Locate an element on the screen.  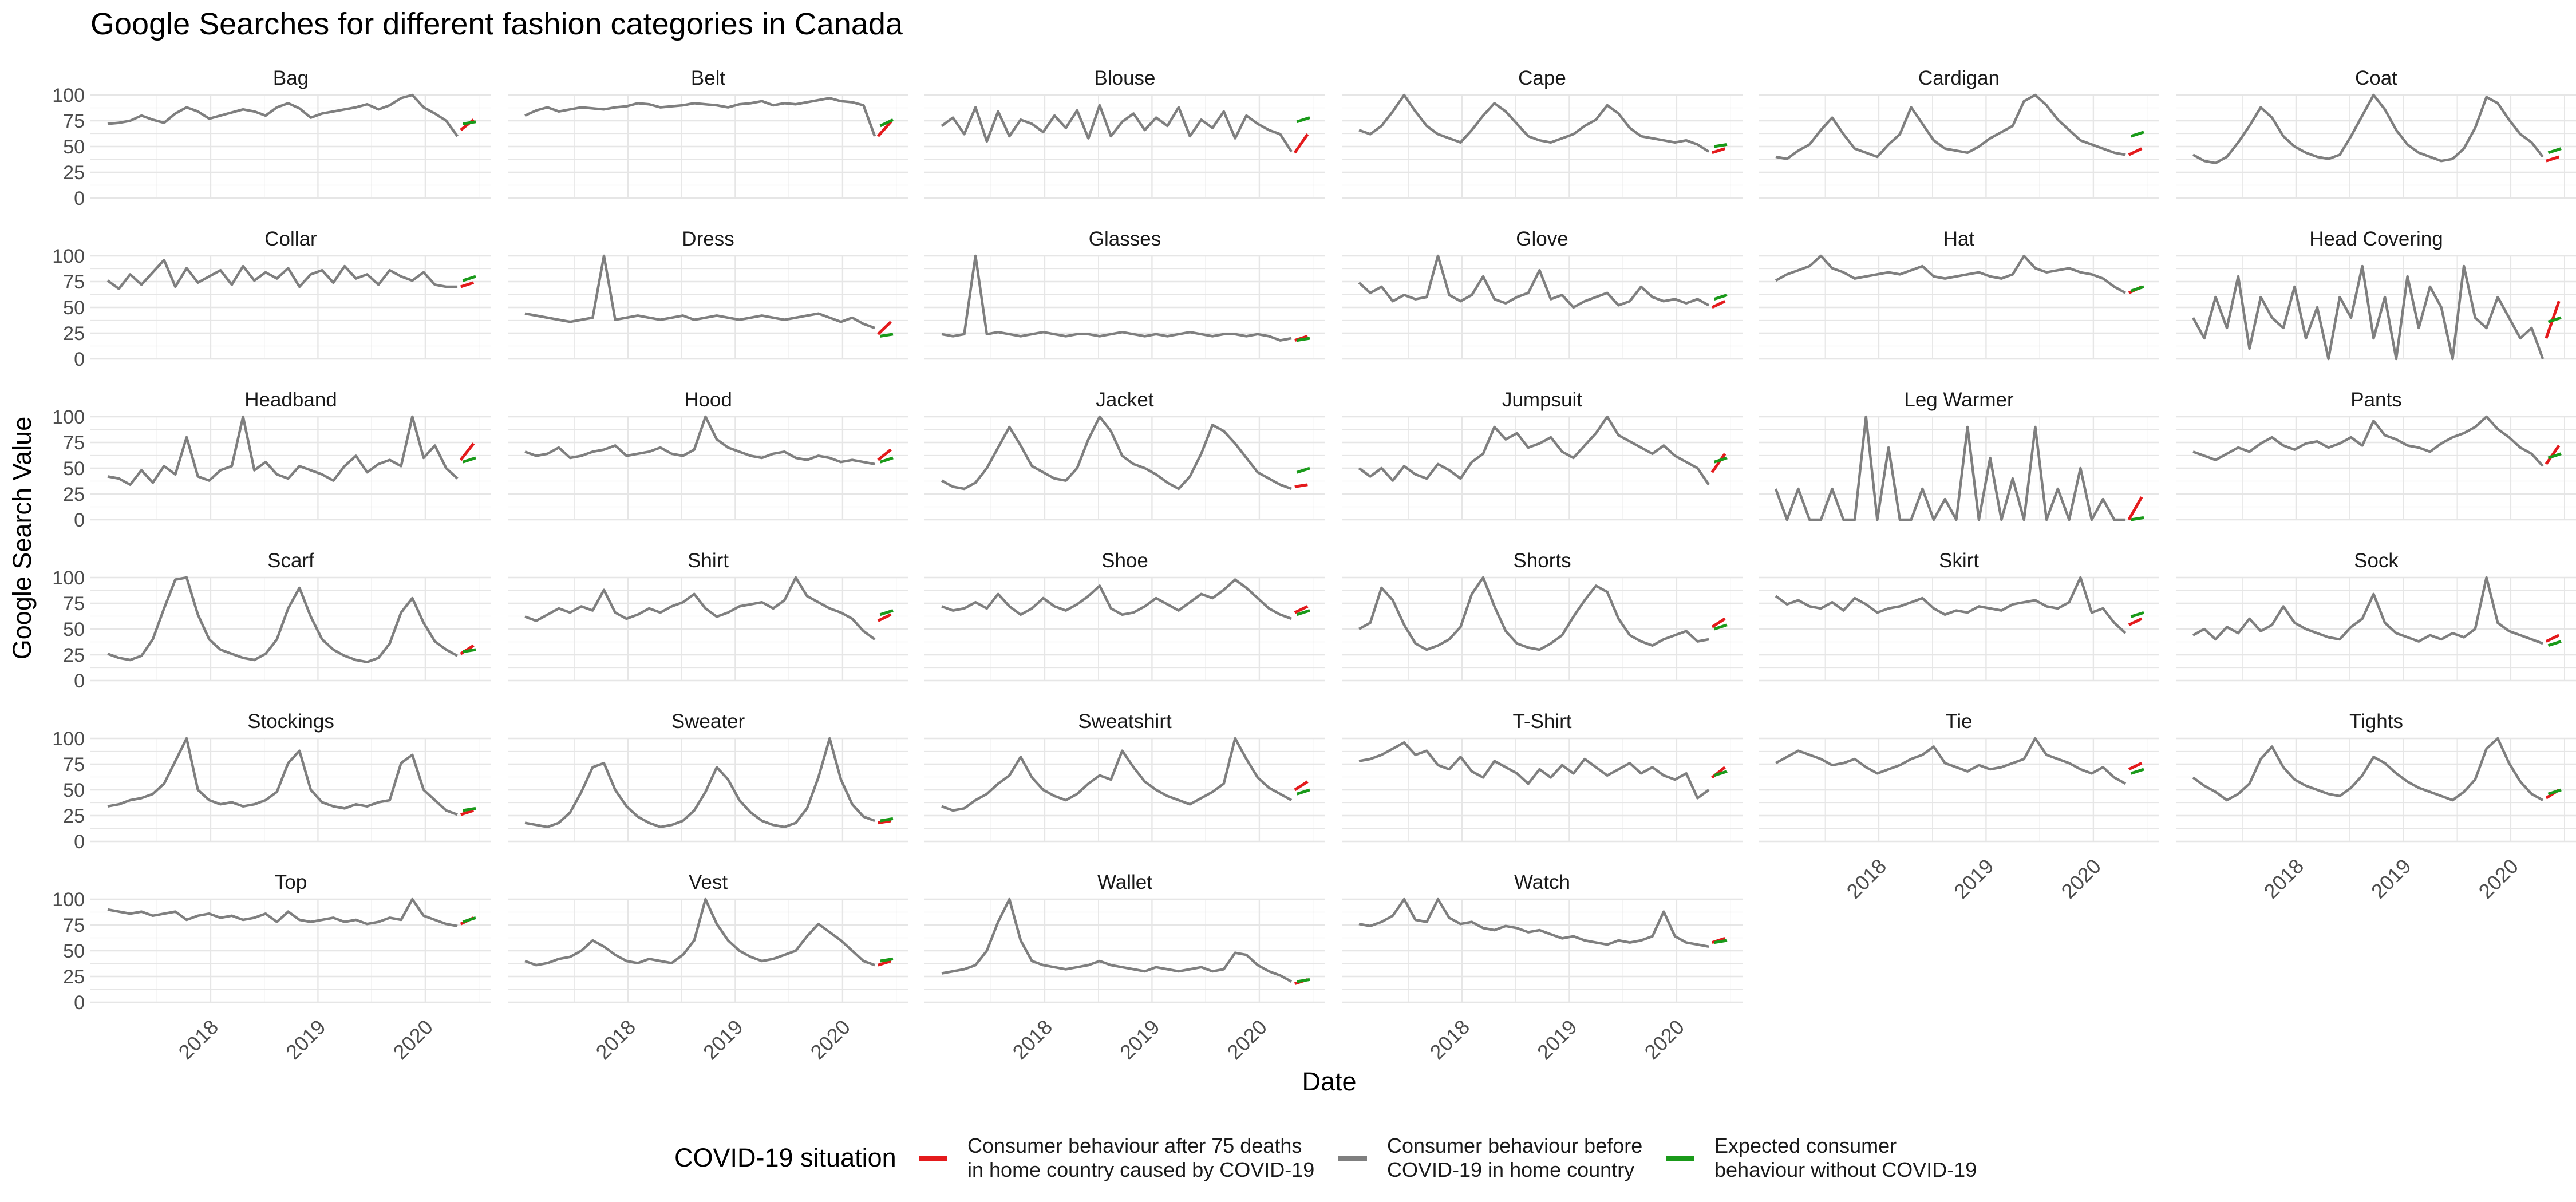
facet-label: Skirt is located at coordinates (1959, 560).